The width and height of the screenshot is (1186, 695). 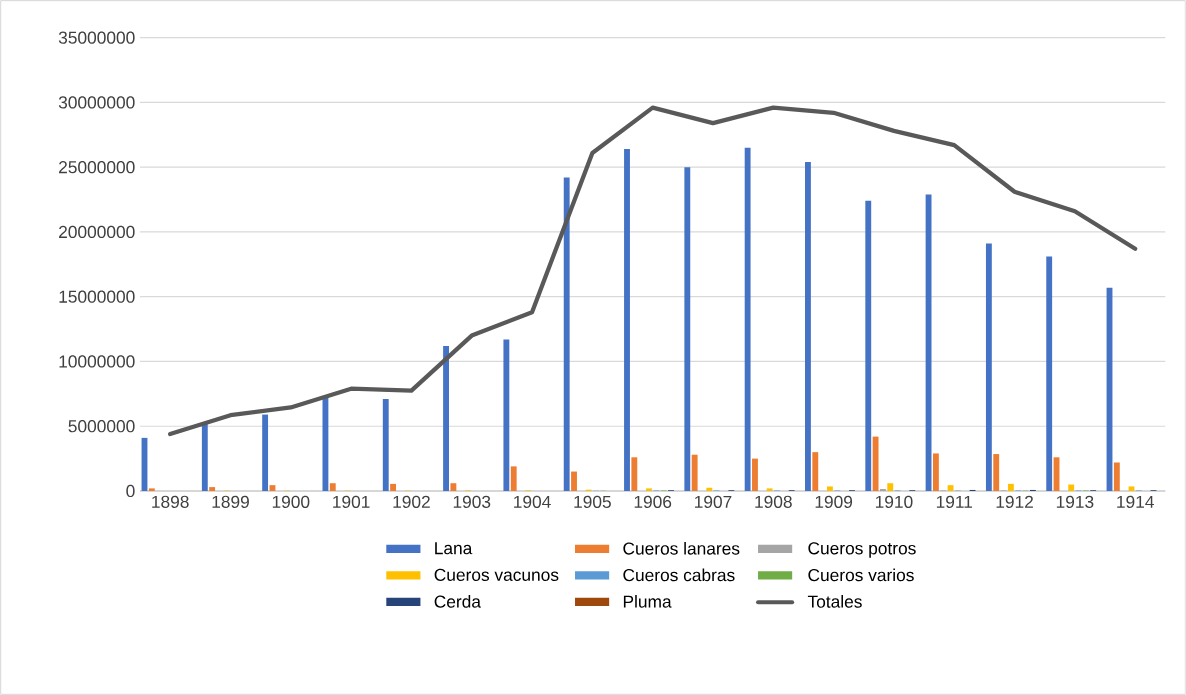 What do you see at coordinates (834, 501) in the screenshot?
I see `x-tick-label: 1909` at bounding box center [834, 501].